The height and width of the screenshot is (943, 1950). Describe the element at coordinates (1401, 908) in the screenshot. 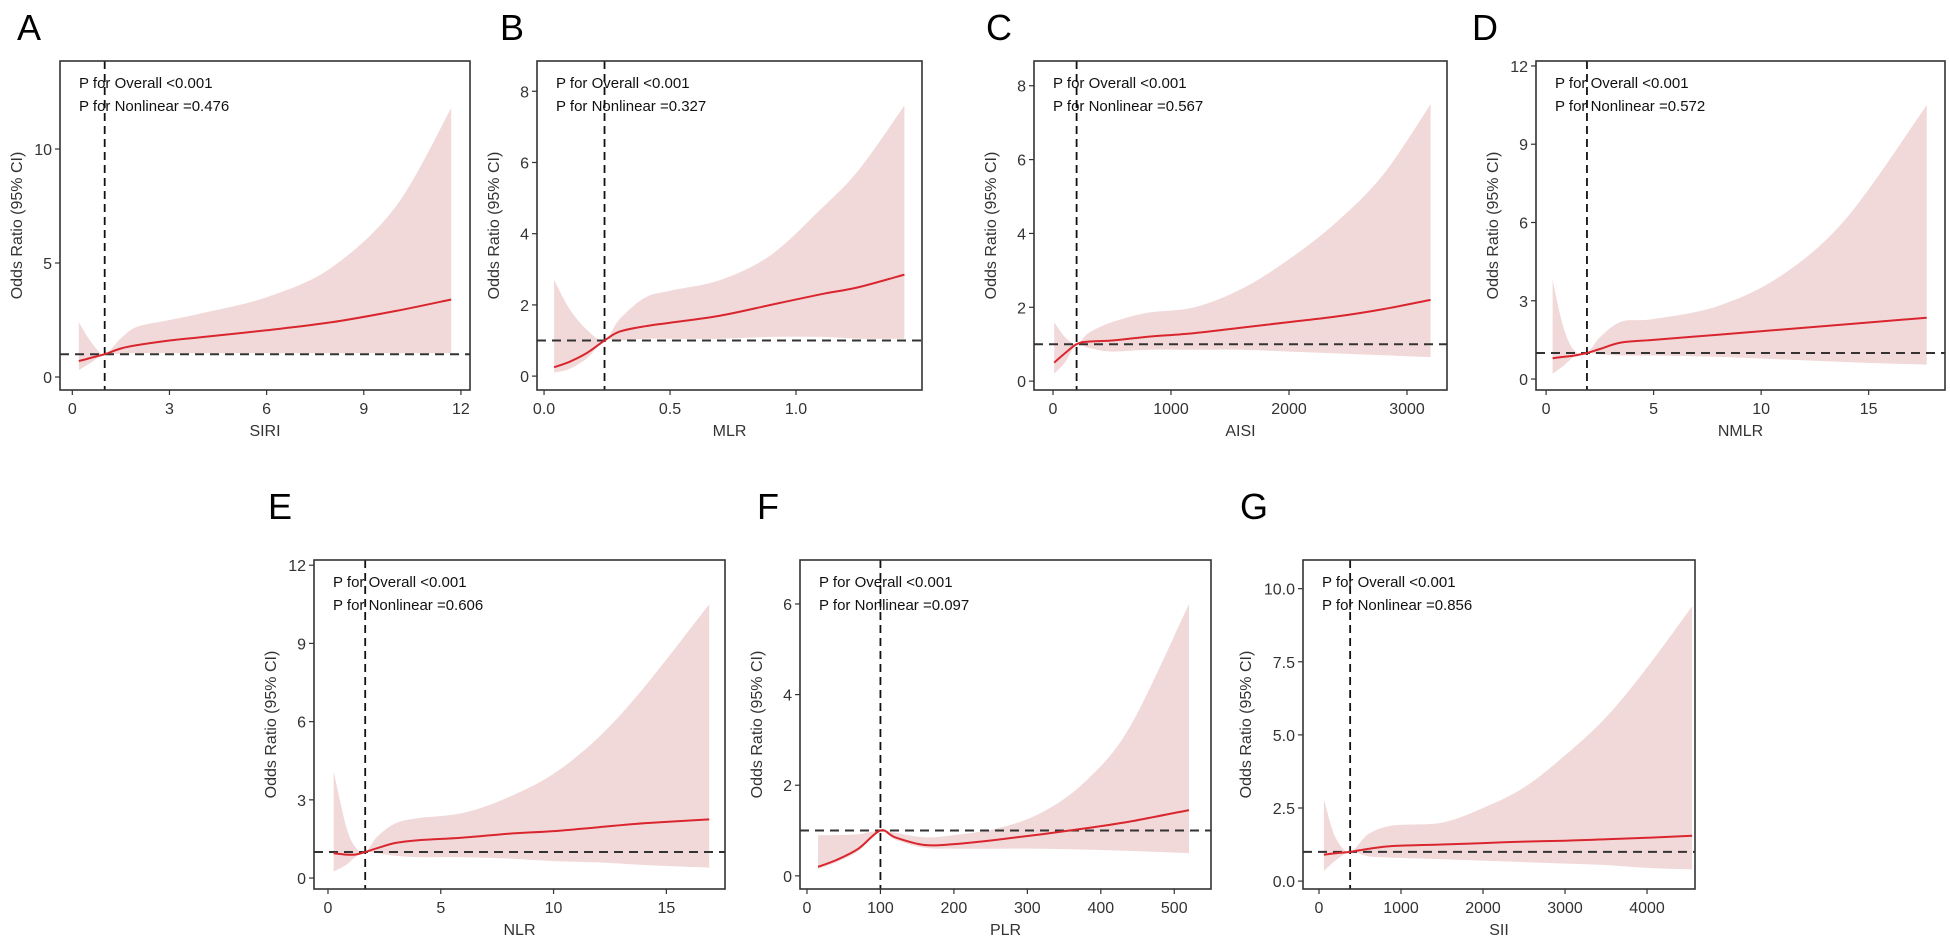

I see `x-tick-label: 1000` at that location.